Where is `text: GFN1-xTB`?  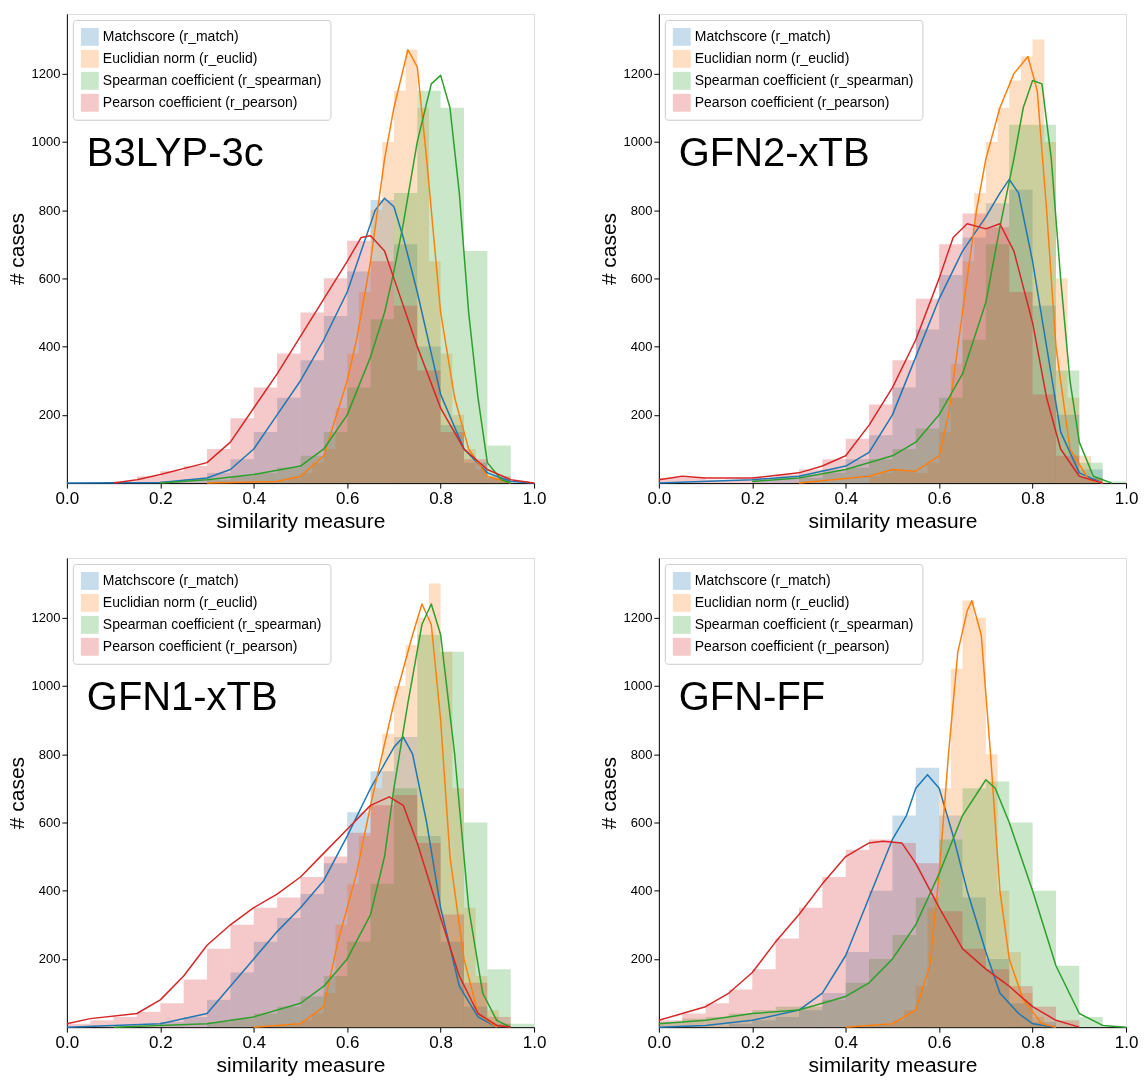
text: GFN1-xTB is located at coordinates (182, 695).